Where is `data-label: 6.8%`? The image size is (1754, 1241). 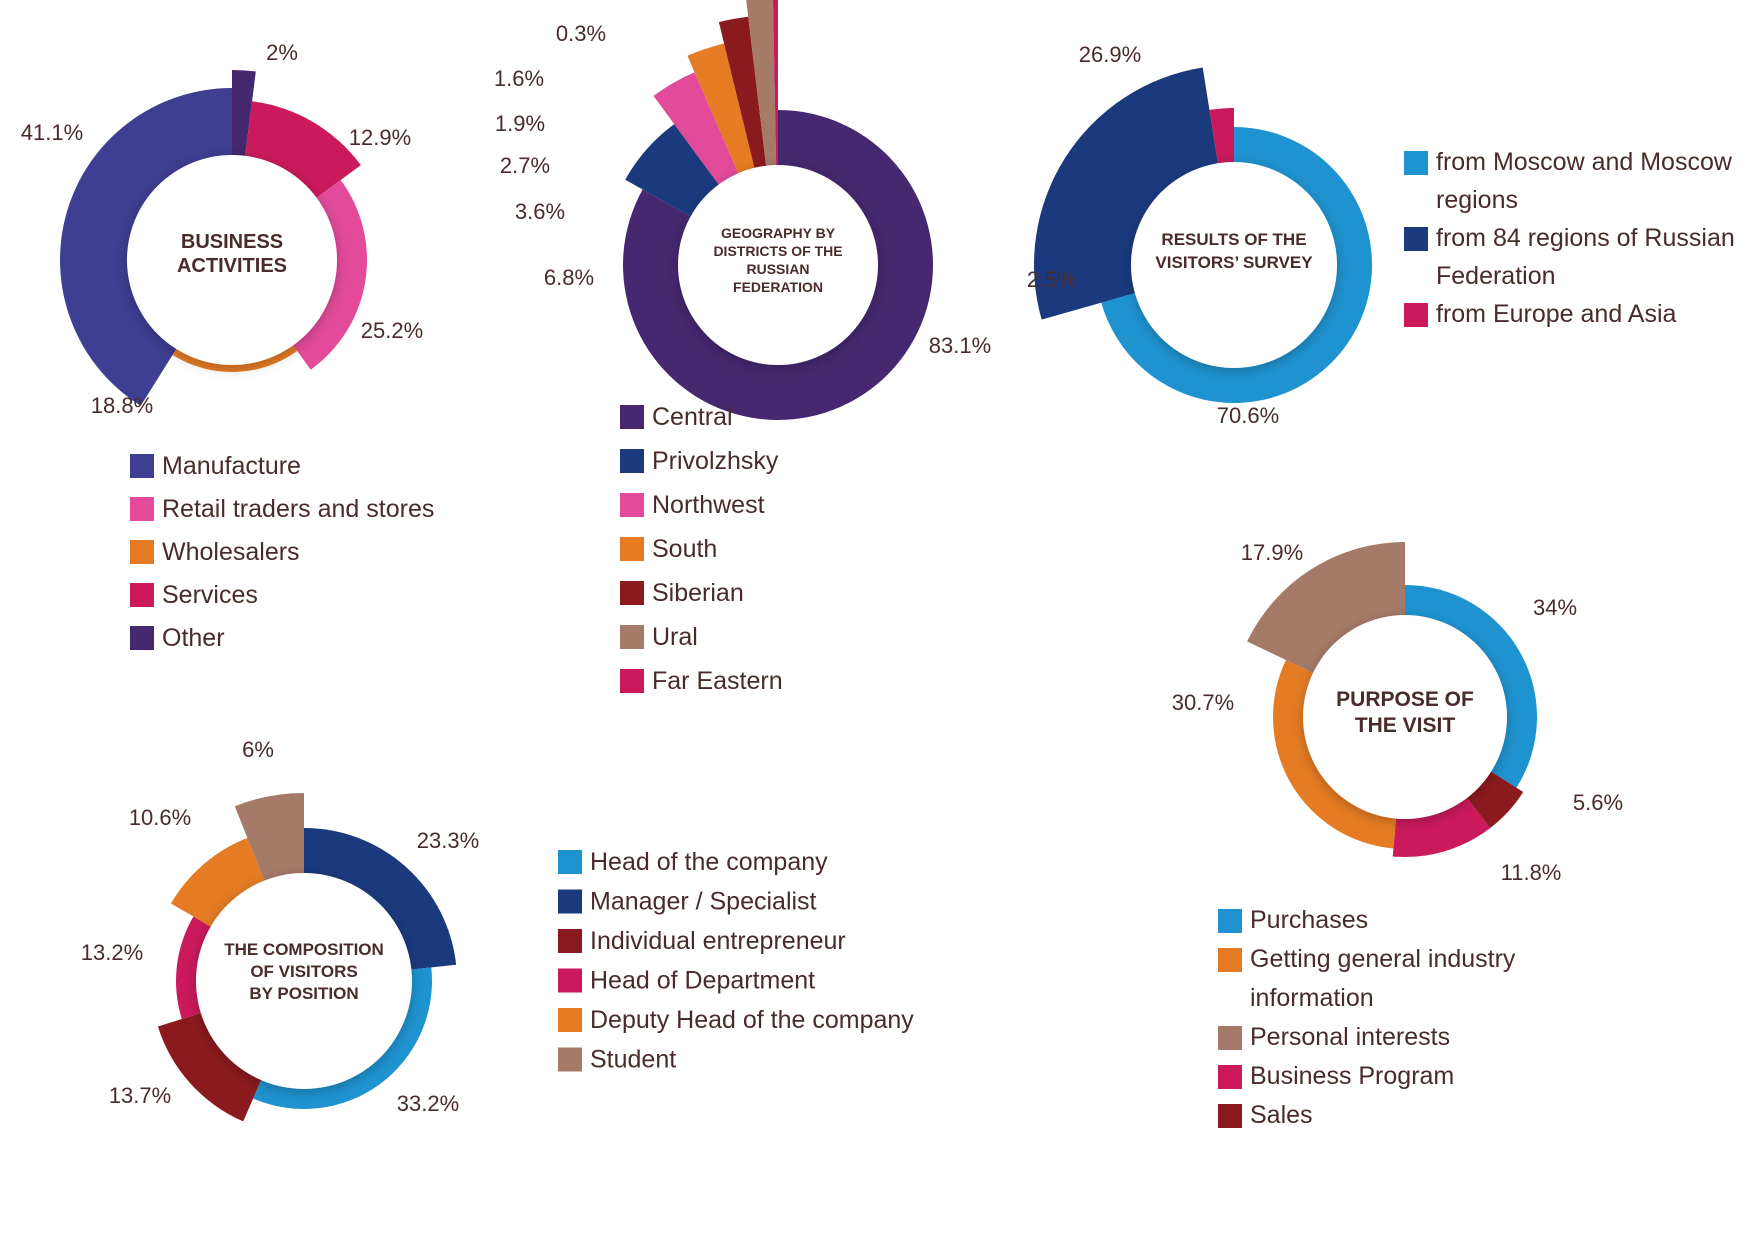 data-label: 6.8% is located at coordinates (569, 277).